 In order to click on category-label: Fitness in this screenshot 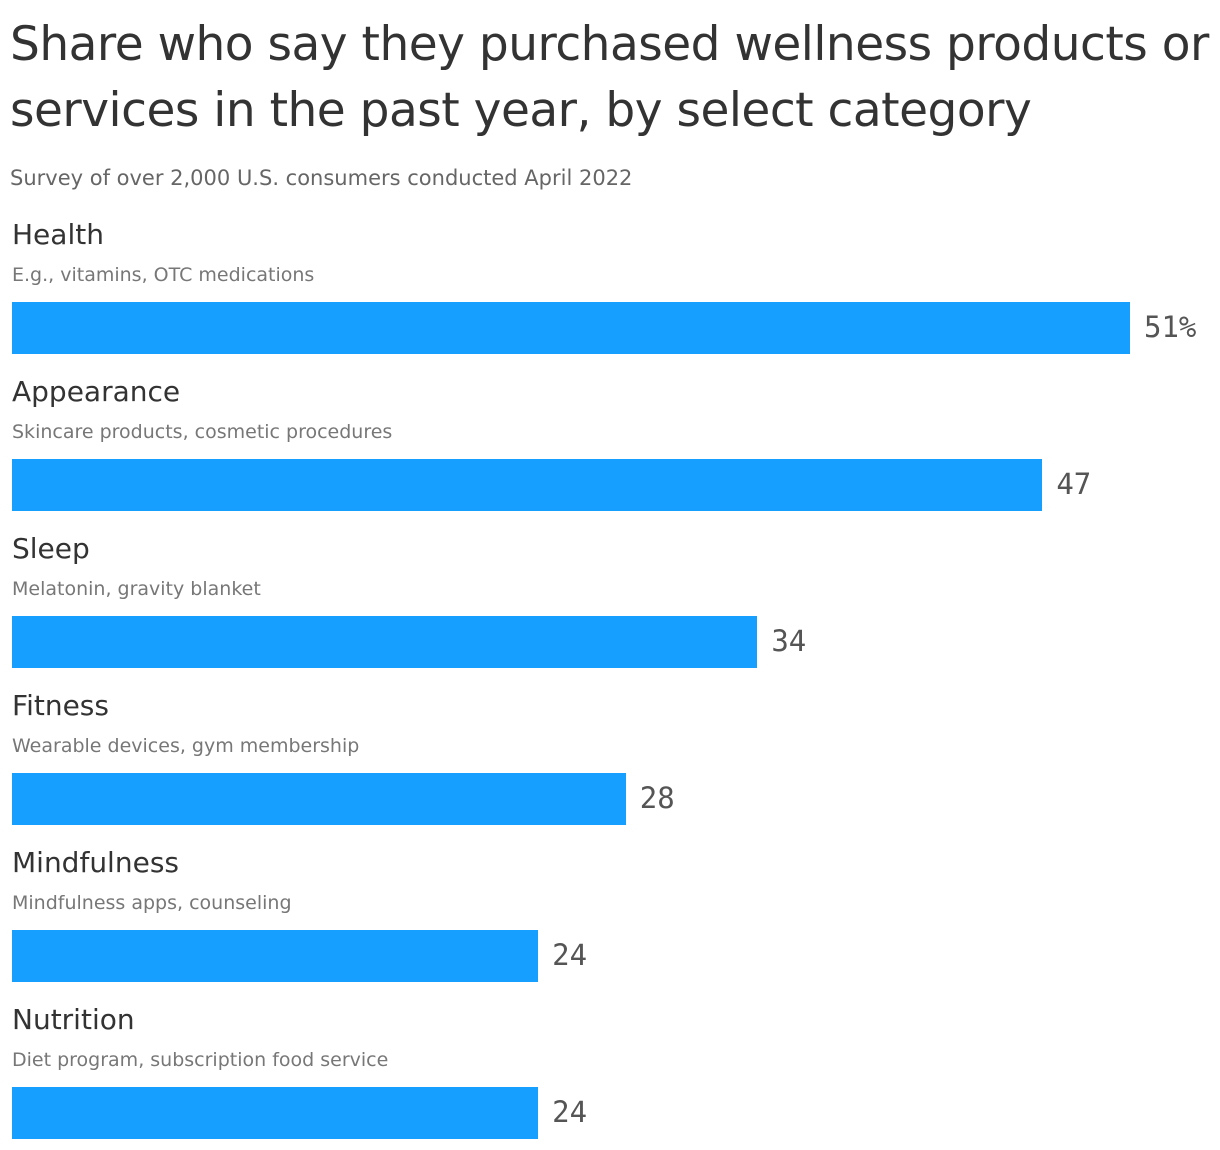, I will do `click(60, 705)`.